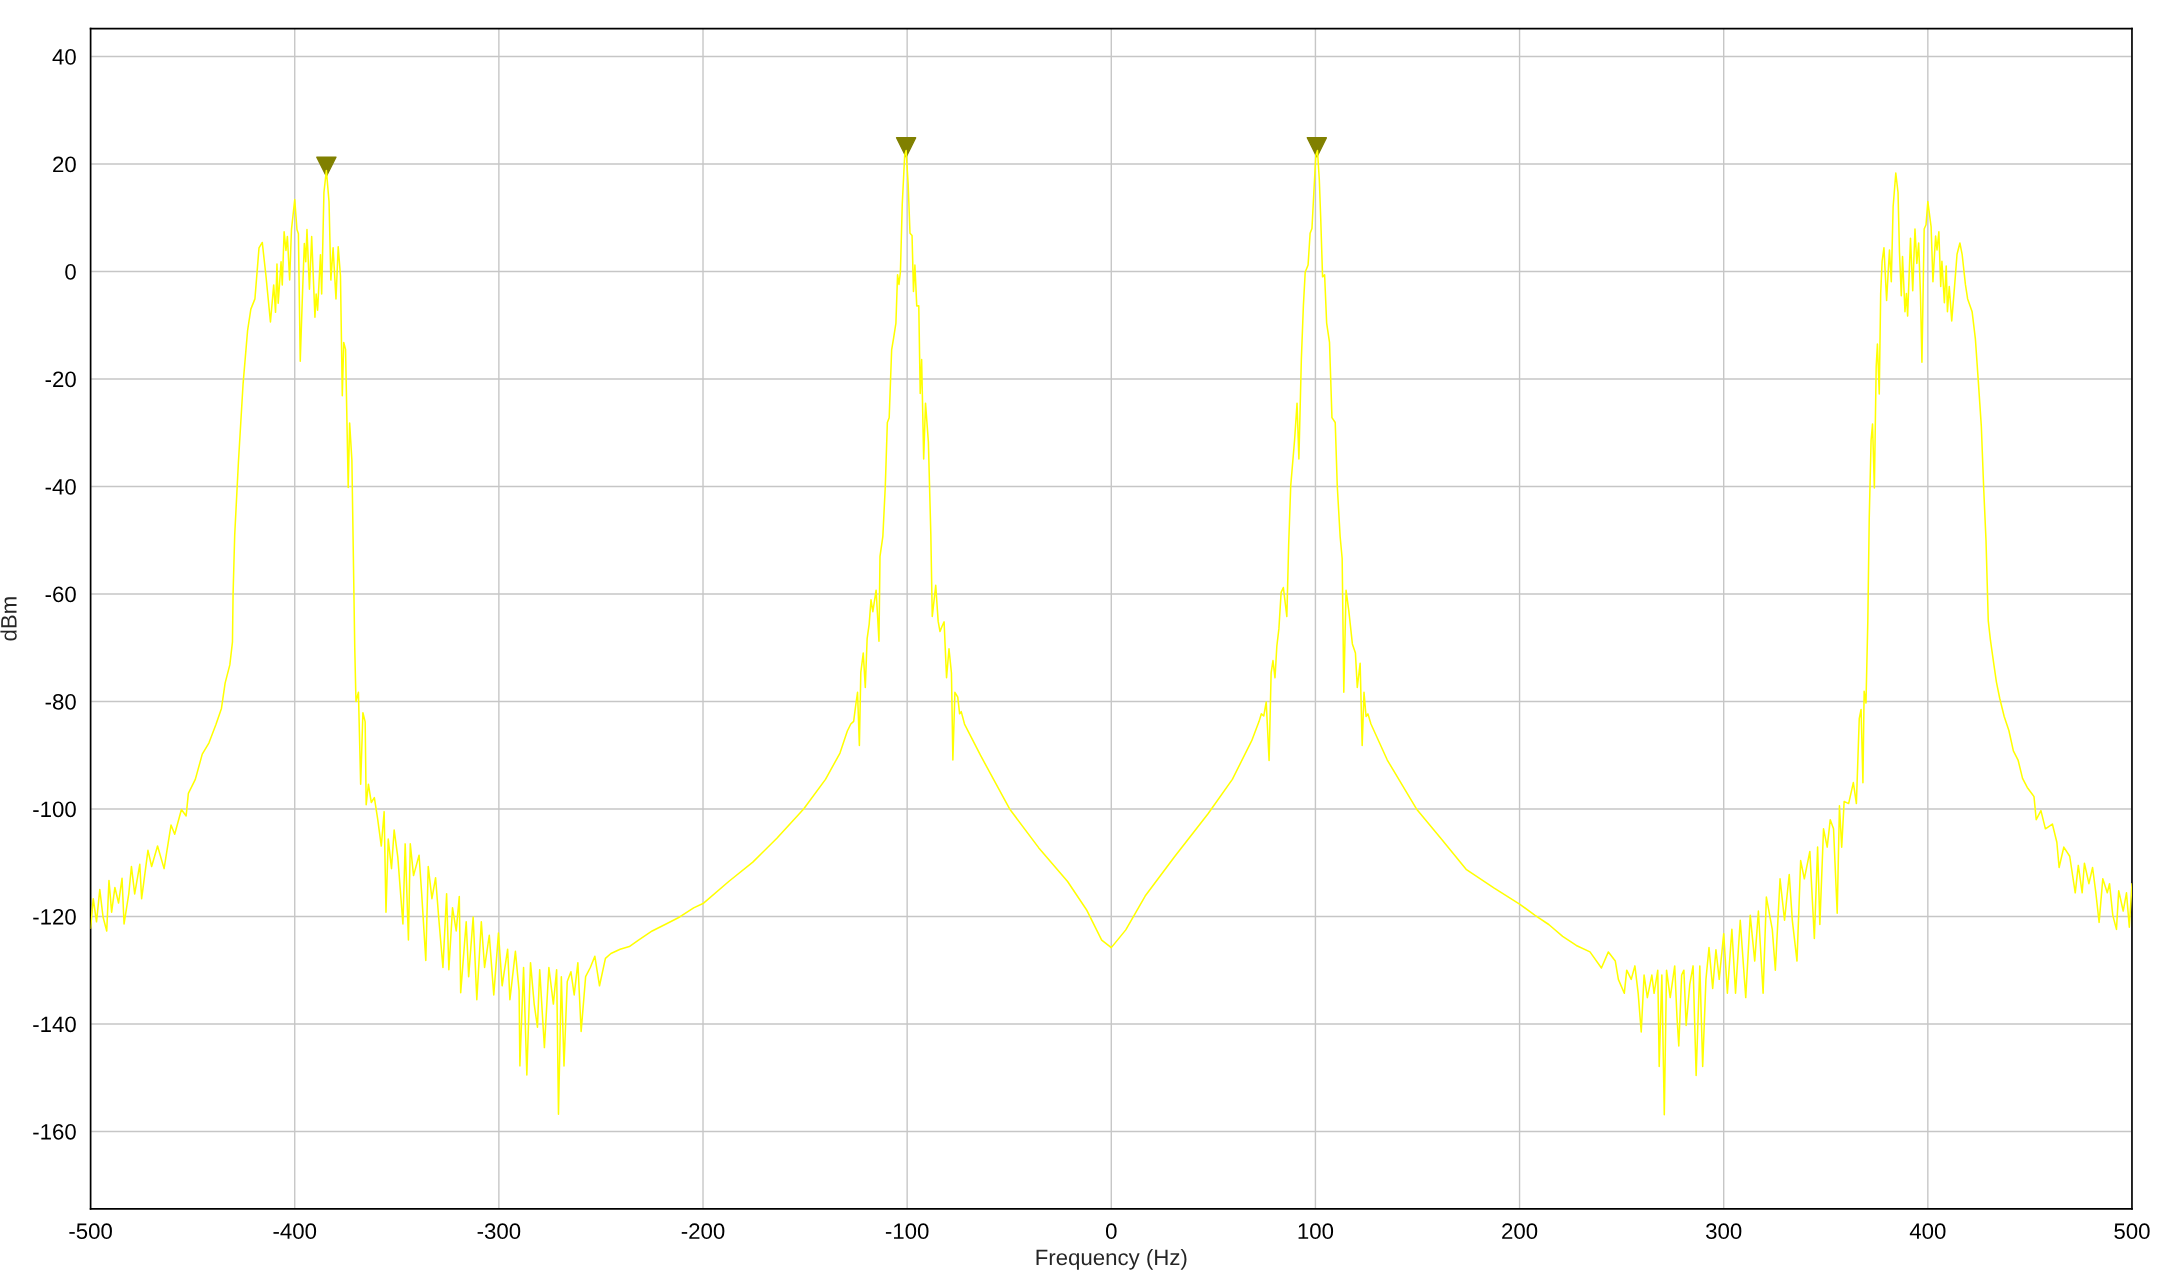 This screenshot has width=2157, height=1280. I want to click on y-tick-label: -20, so click(60, 379).